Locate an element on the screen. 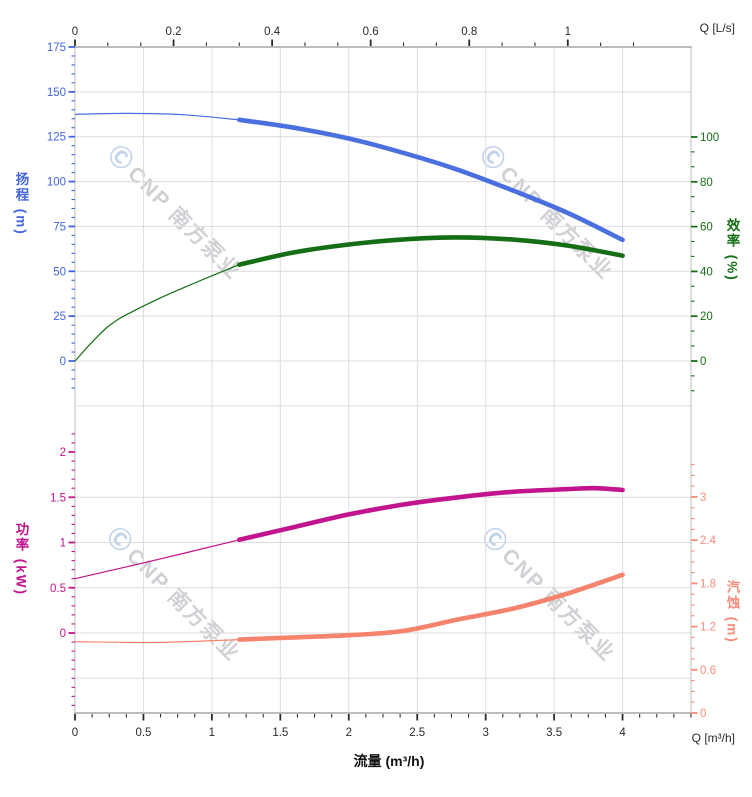 The height and width of the screenshot is (797, 752). top-axis-unit-label: Q [L/s] is located at coordinates (717, 28).